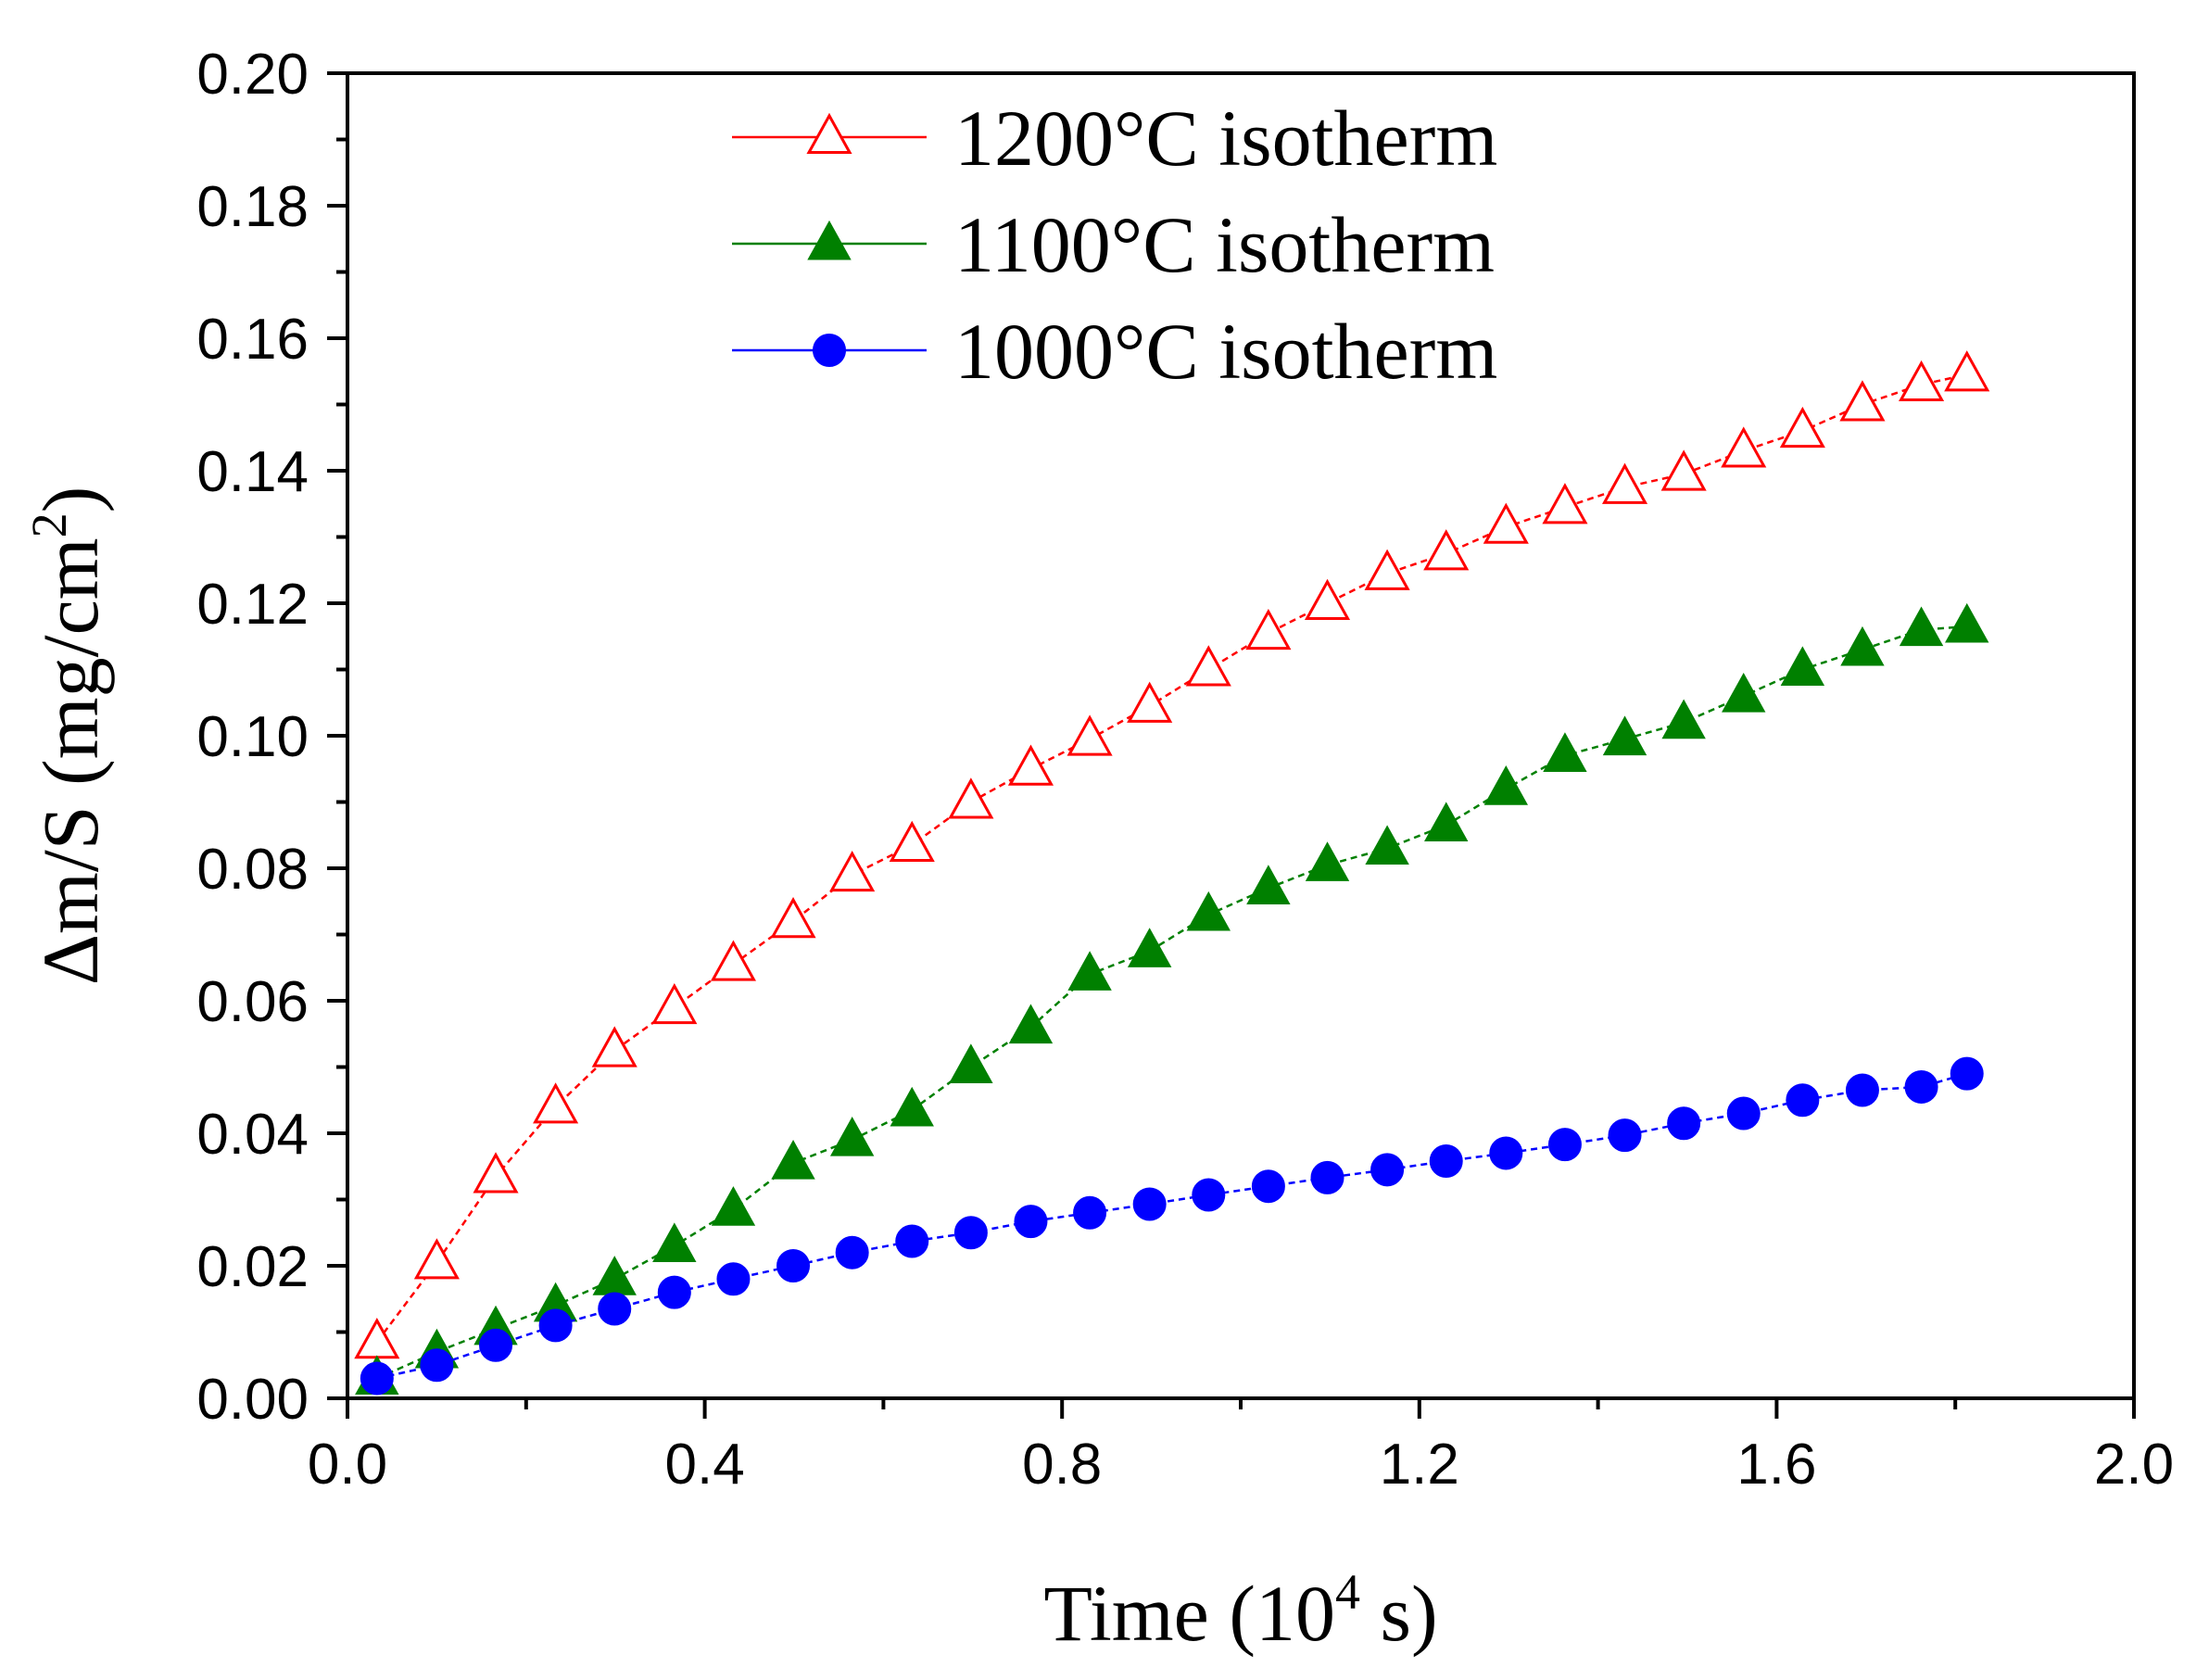 The width and height of the screenshot is (2209, 1680). Describe the element at coordinates (252, 737) in the screenshot. I see `y-tick-label: 0.10` at that location.